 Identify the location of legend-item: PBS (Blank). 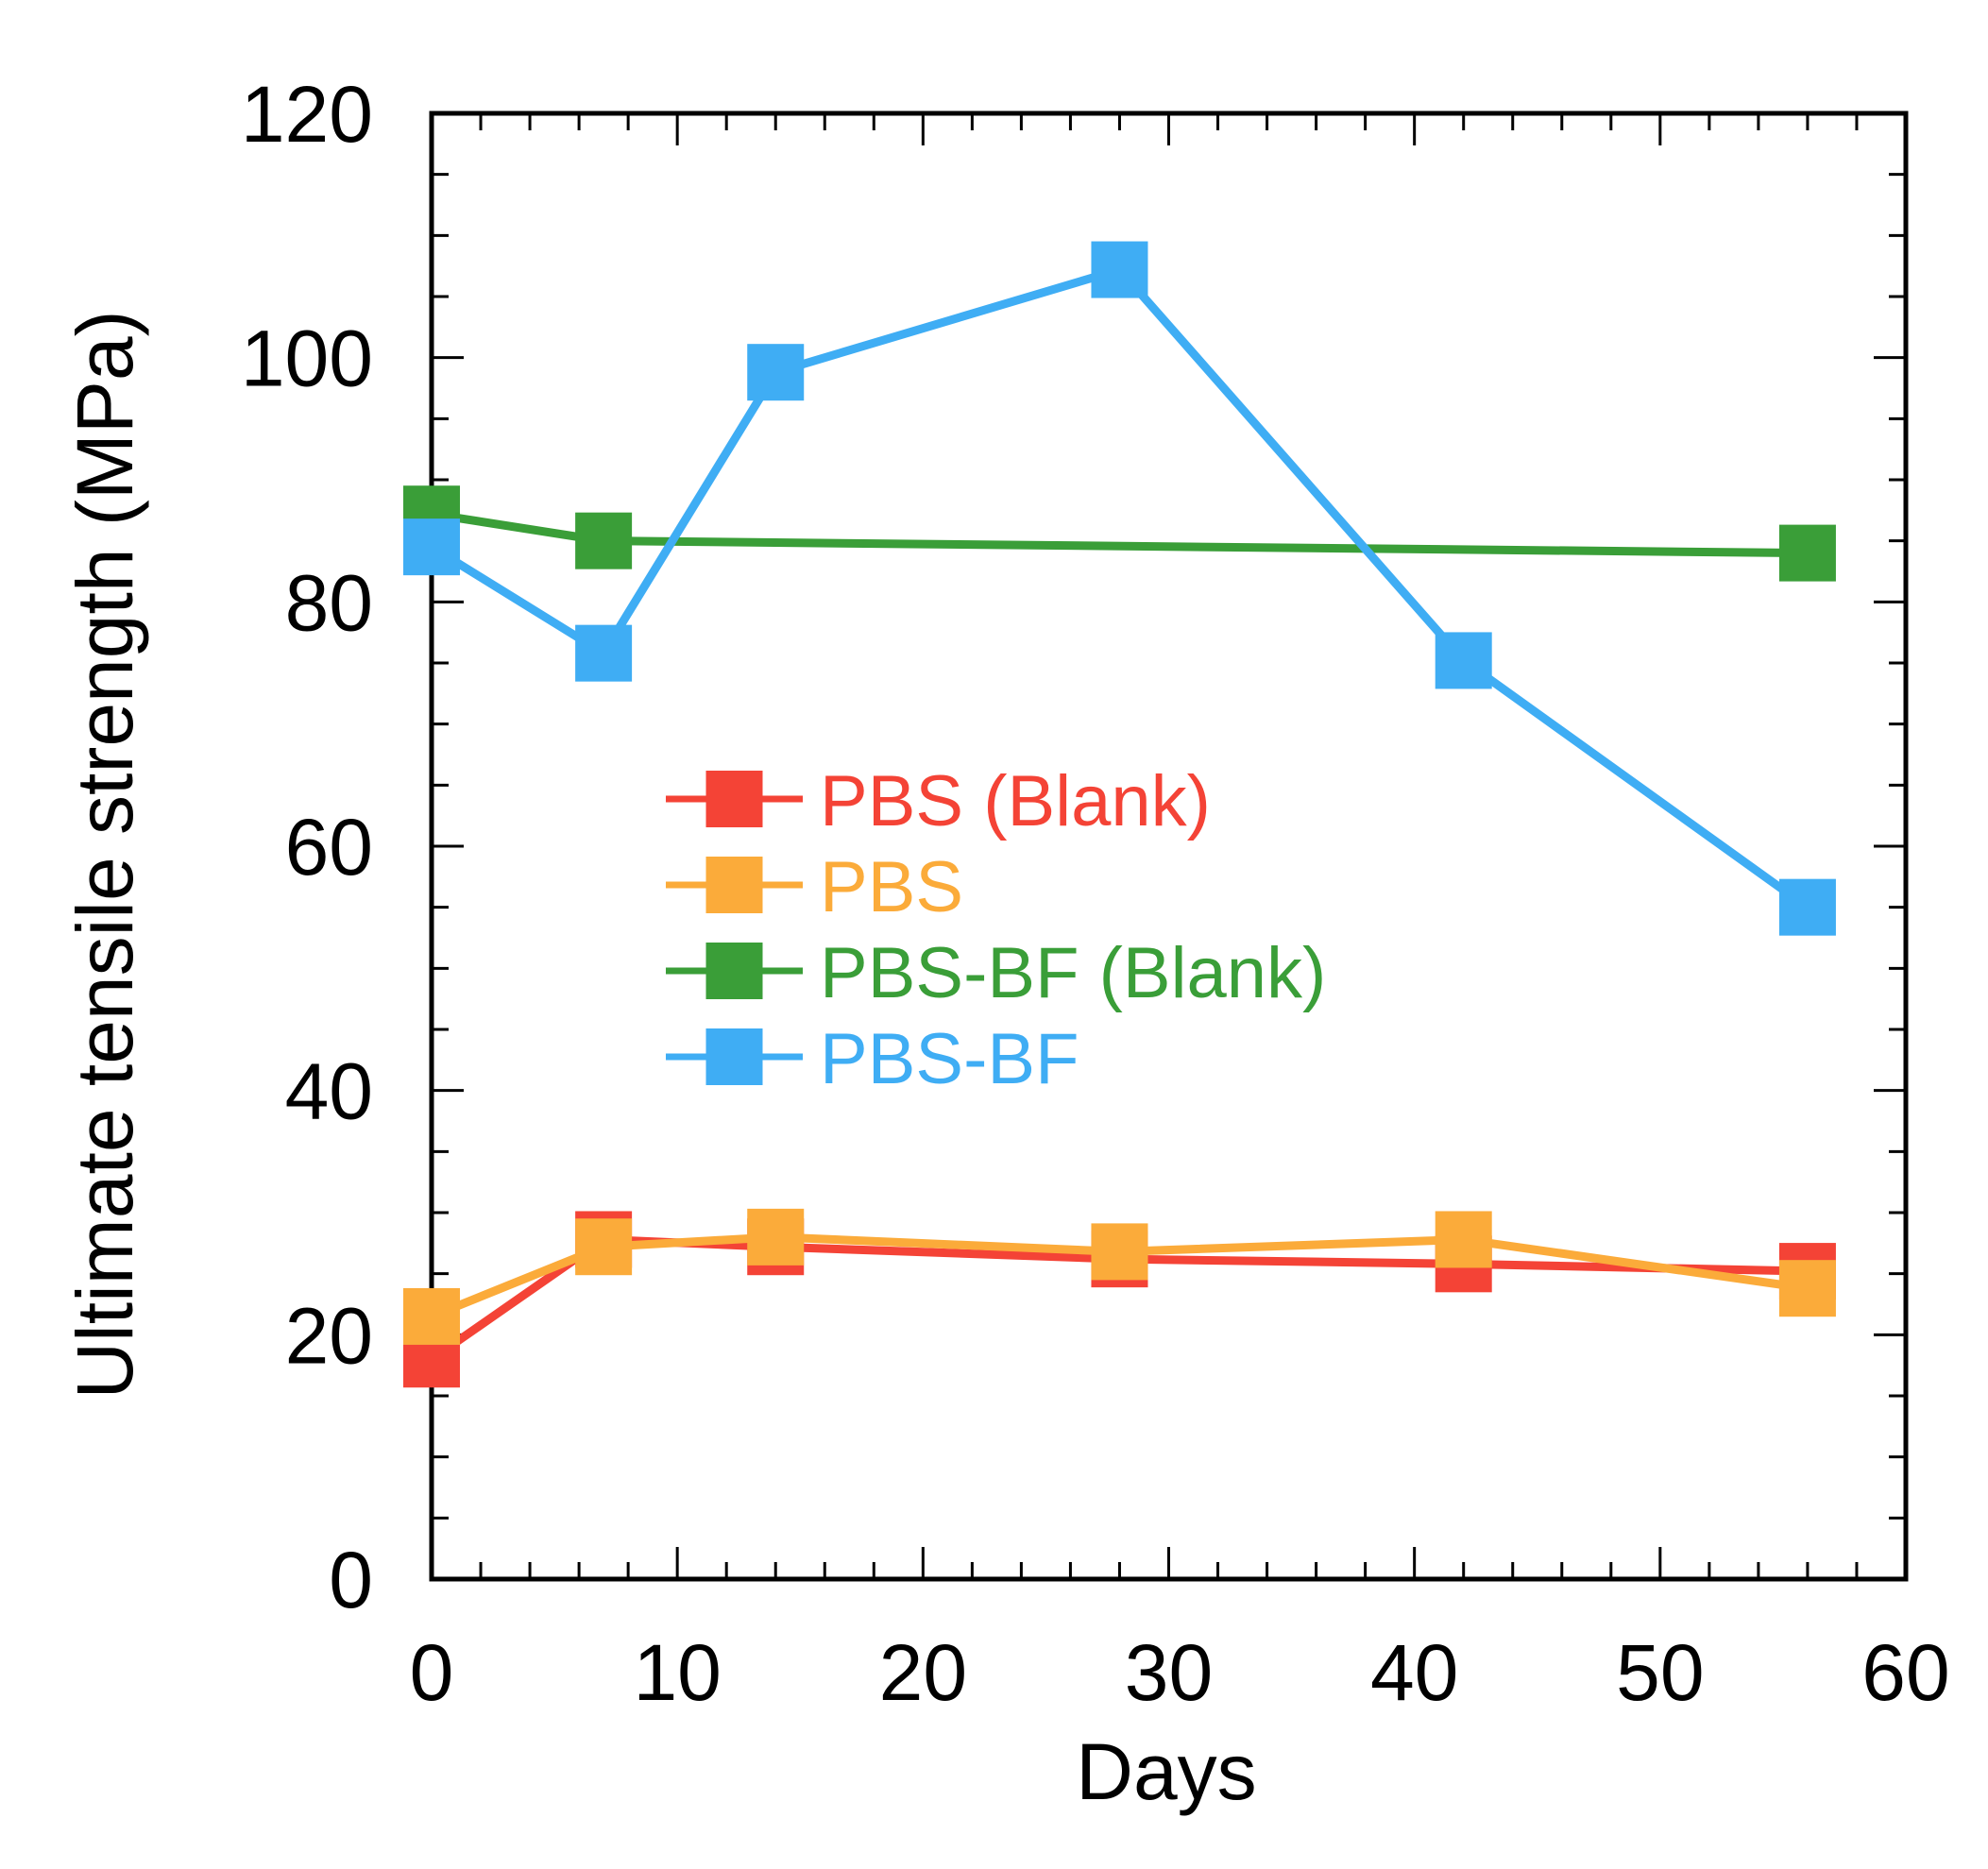
(938, 801).